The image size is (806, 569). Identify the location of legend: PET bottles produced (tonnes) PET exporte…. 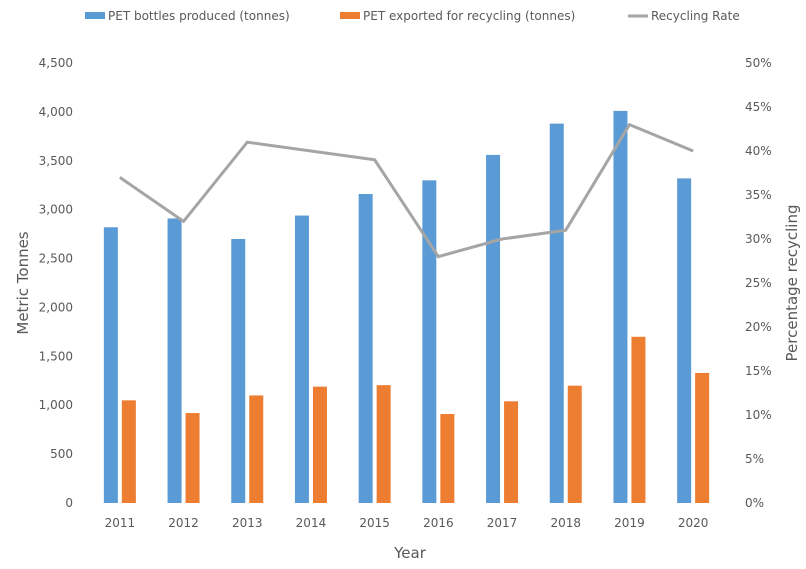
(412, 16).